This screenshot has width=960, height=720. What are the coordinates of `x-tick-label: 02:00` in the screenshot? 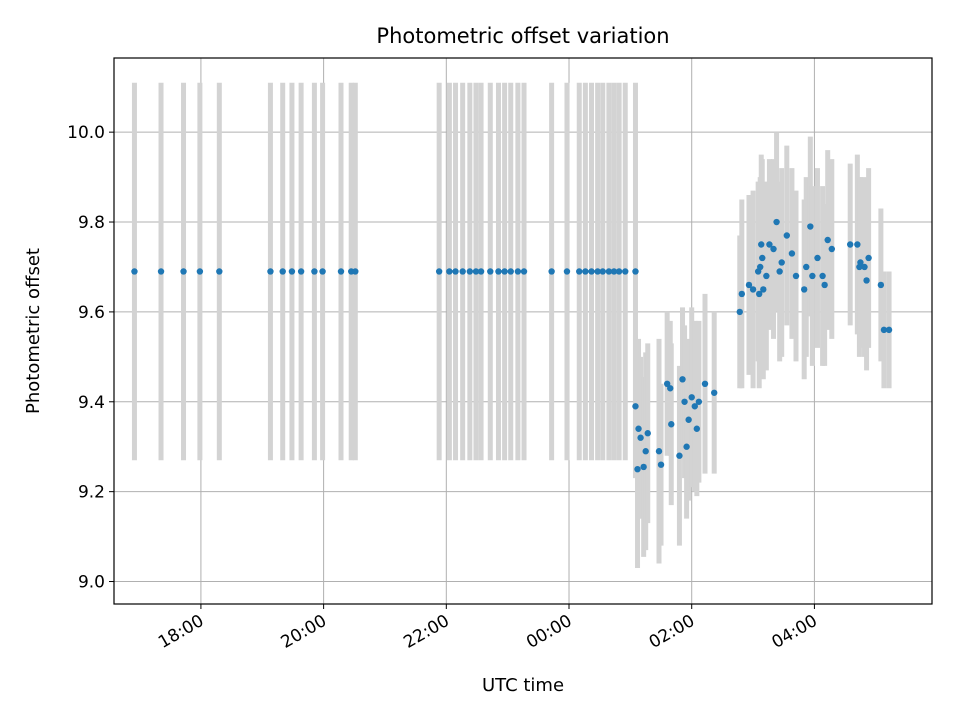 It's located at (672, 632).